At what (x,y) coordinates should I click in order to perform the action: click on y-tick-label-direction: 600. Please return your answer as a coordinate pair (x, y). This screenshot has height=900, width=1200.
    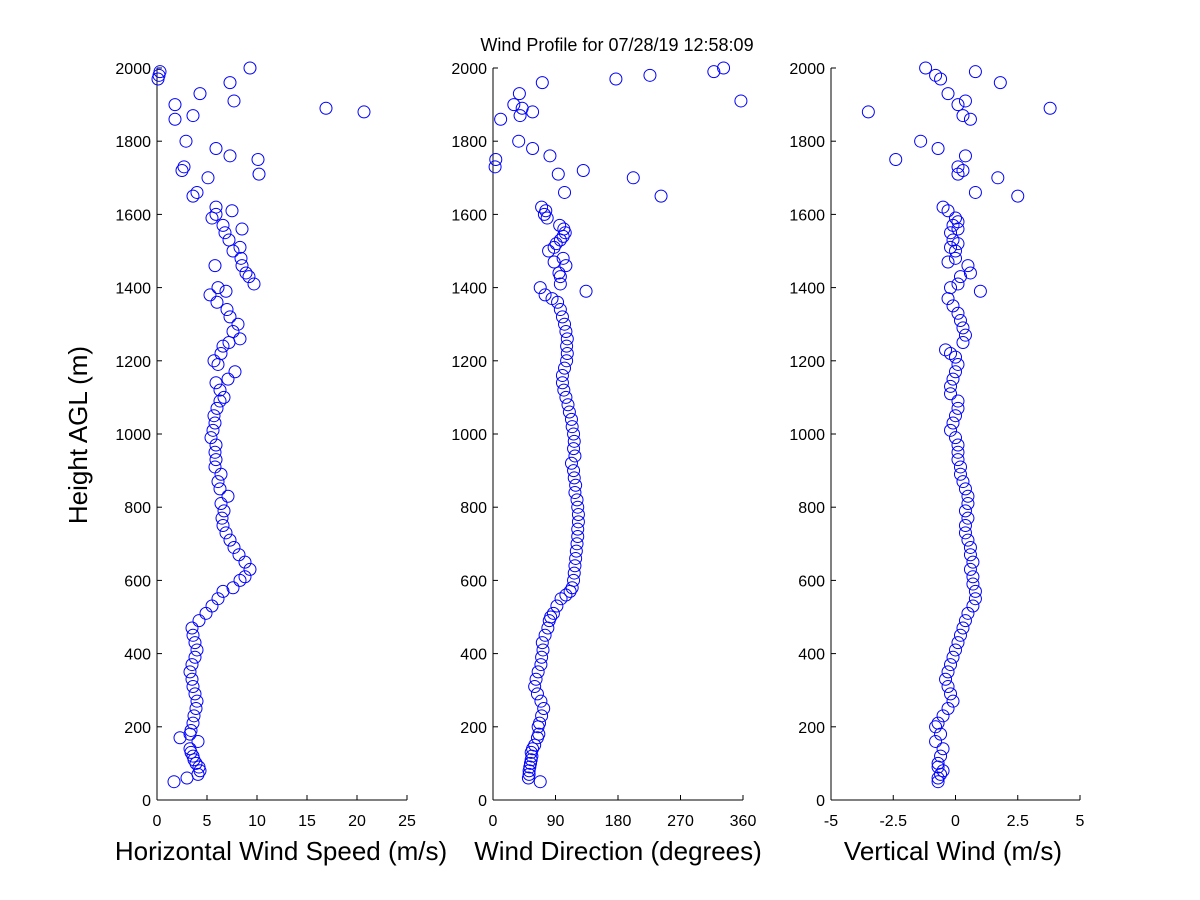
    Looking at the image, I should click on (473, 581).